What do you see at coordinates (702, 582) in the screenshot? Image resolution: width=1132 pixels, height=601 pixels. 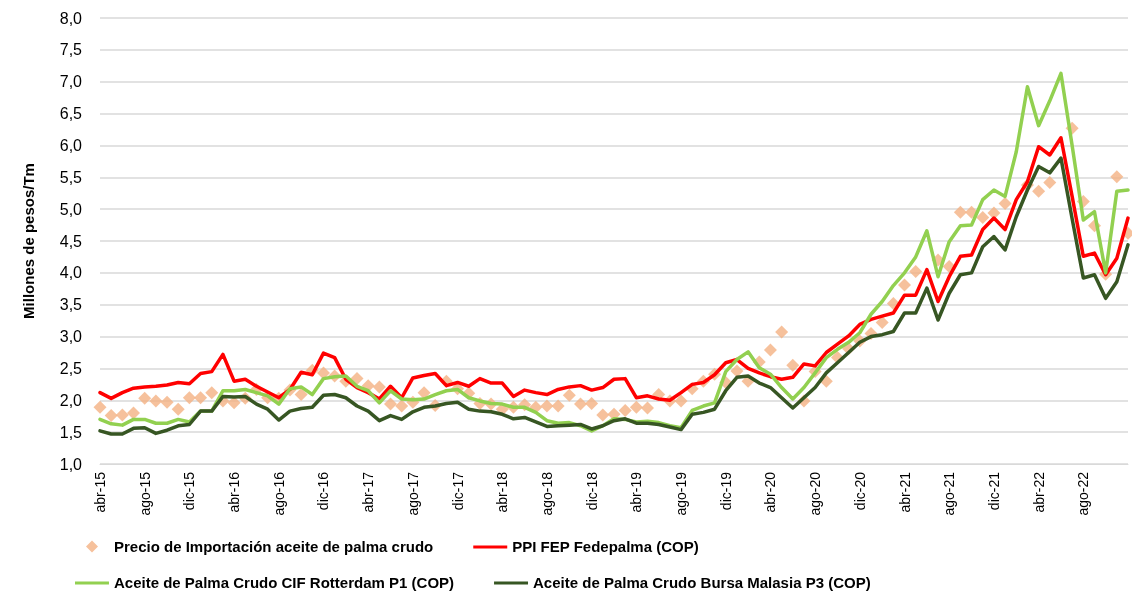 I see `legend-label: Aceite de Palma Crudo Bursa Malasia P3 (COP)` at bounding box center [702, 582].